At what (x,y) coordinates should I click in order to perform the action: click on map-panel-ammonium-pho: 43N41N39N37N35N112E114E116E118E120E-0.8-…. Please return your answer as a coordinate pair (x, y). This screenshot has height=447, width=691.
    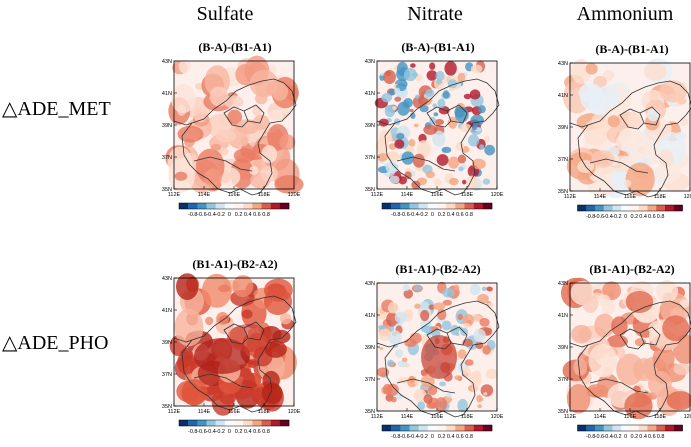
    Looking at the image, I should click on (624, 358).